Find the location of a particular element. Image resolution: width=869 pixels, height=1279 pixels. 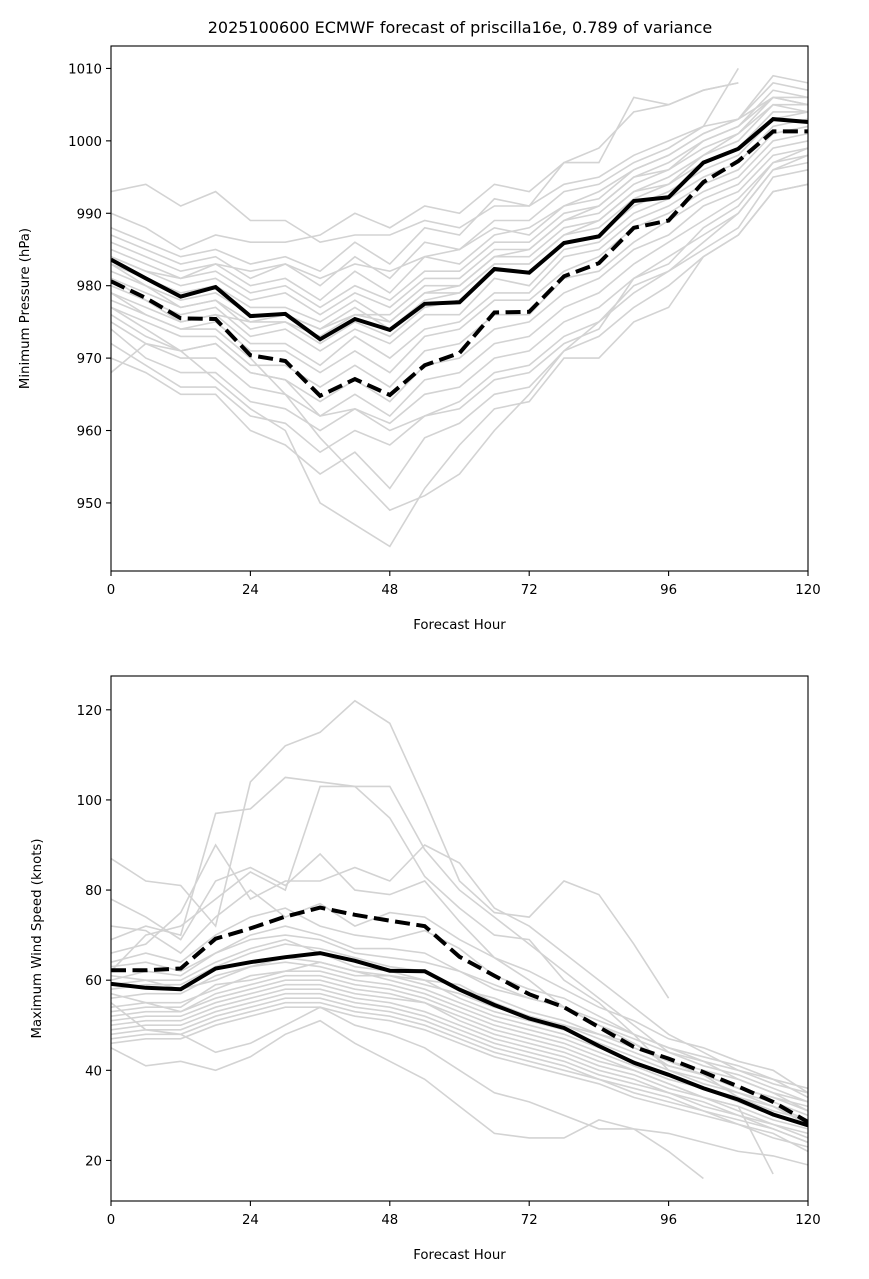

pressure-y-tick-label: 970 is located at coordinates (89, 359).